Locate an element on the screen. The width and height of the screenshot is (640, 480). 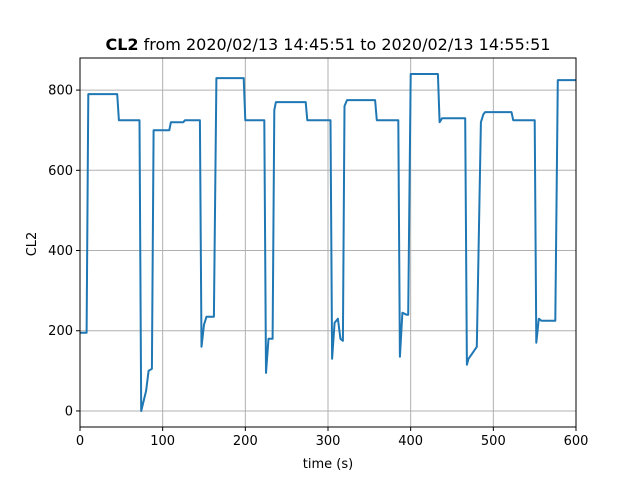
x-tick-label: 300 is located at coordinates (328, 441).